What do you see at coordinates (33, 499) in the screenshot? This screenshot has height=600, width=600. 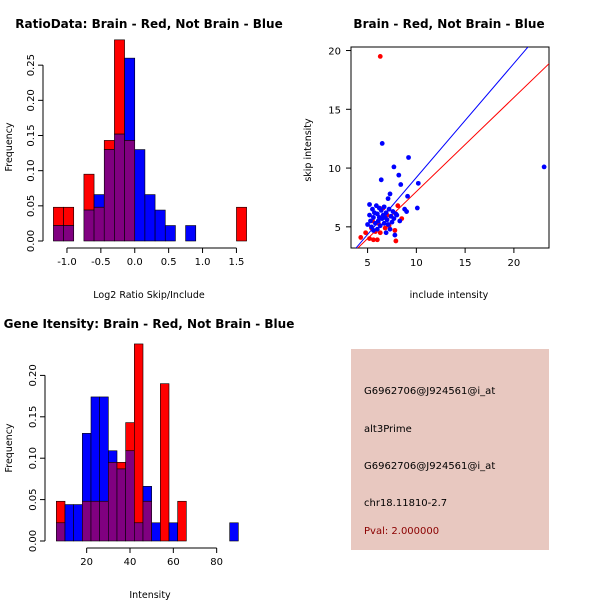 I see `gene-y-tick-label: 0.05` at bounding box center [33, 499].